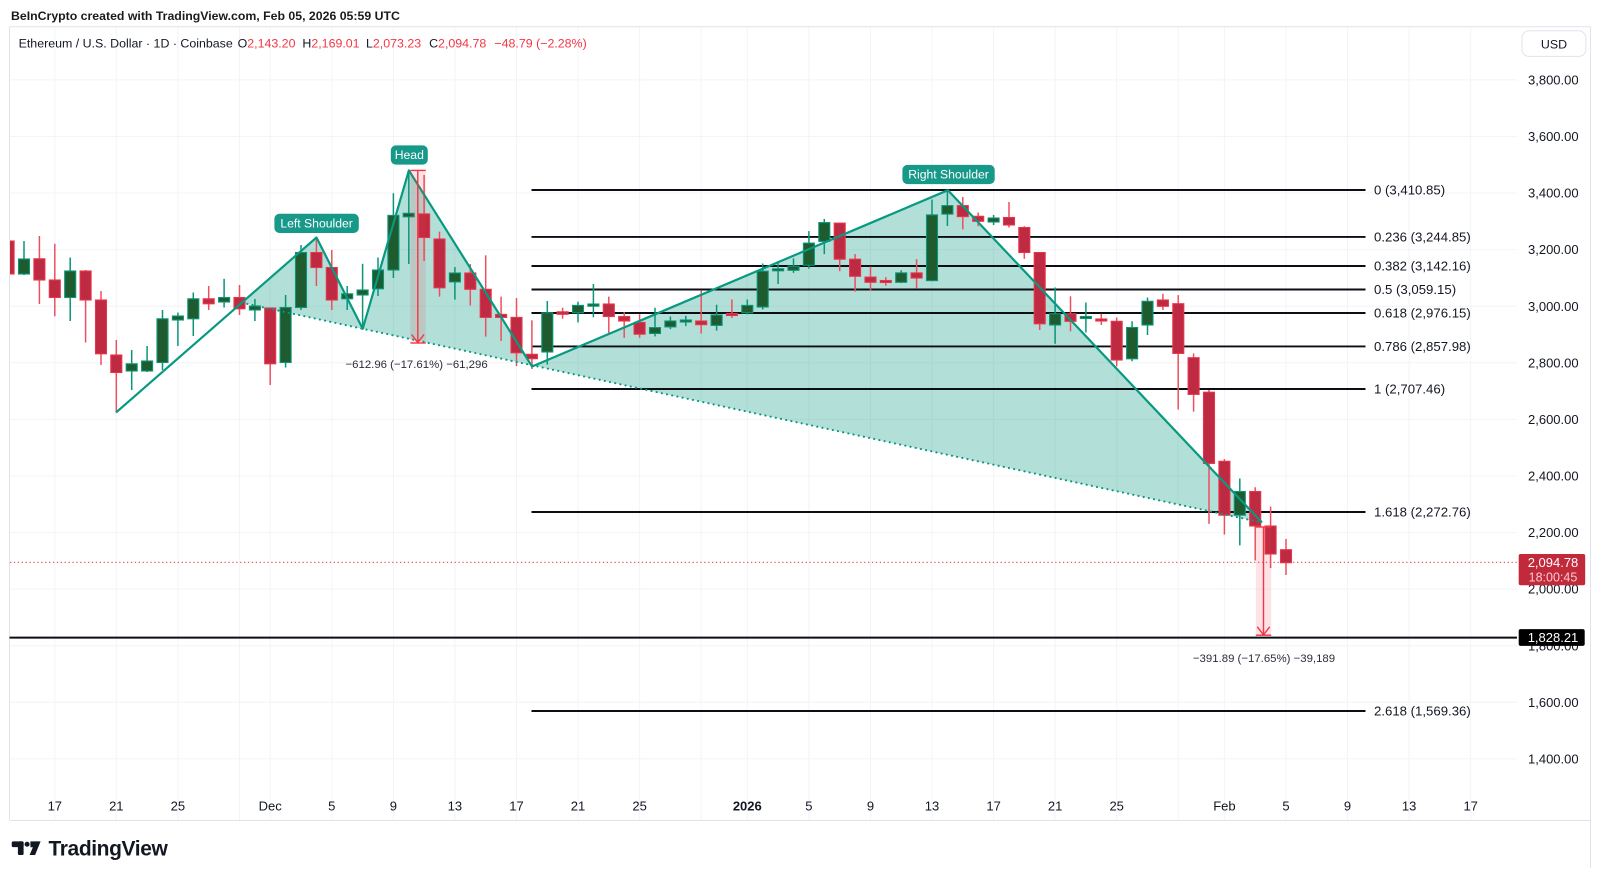 The image size is (1600, 885). What do you see at coordinates (271, 806) in the screenshot?
I see `svg-text: Dec` at bounding box center [271, 806].